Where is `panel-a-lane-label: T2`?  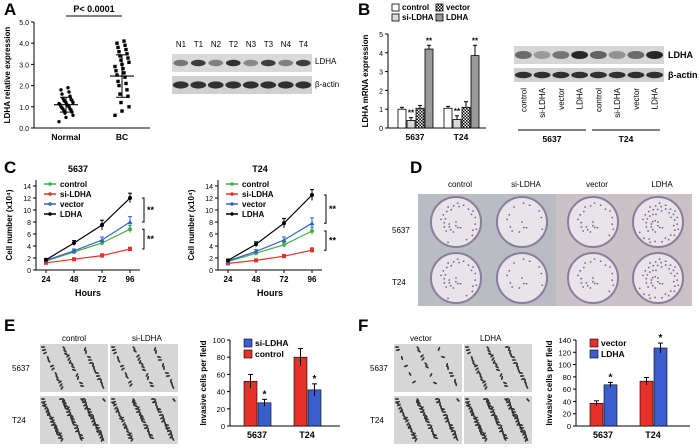
panel-a-lane-label: T2 is located at coordinates (233, 44).